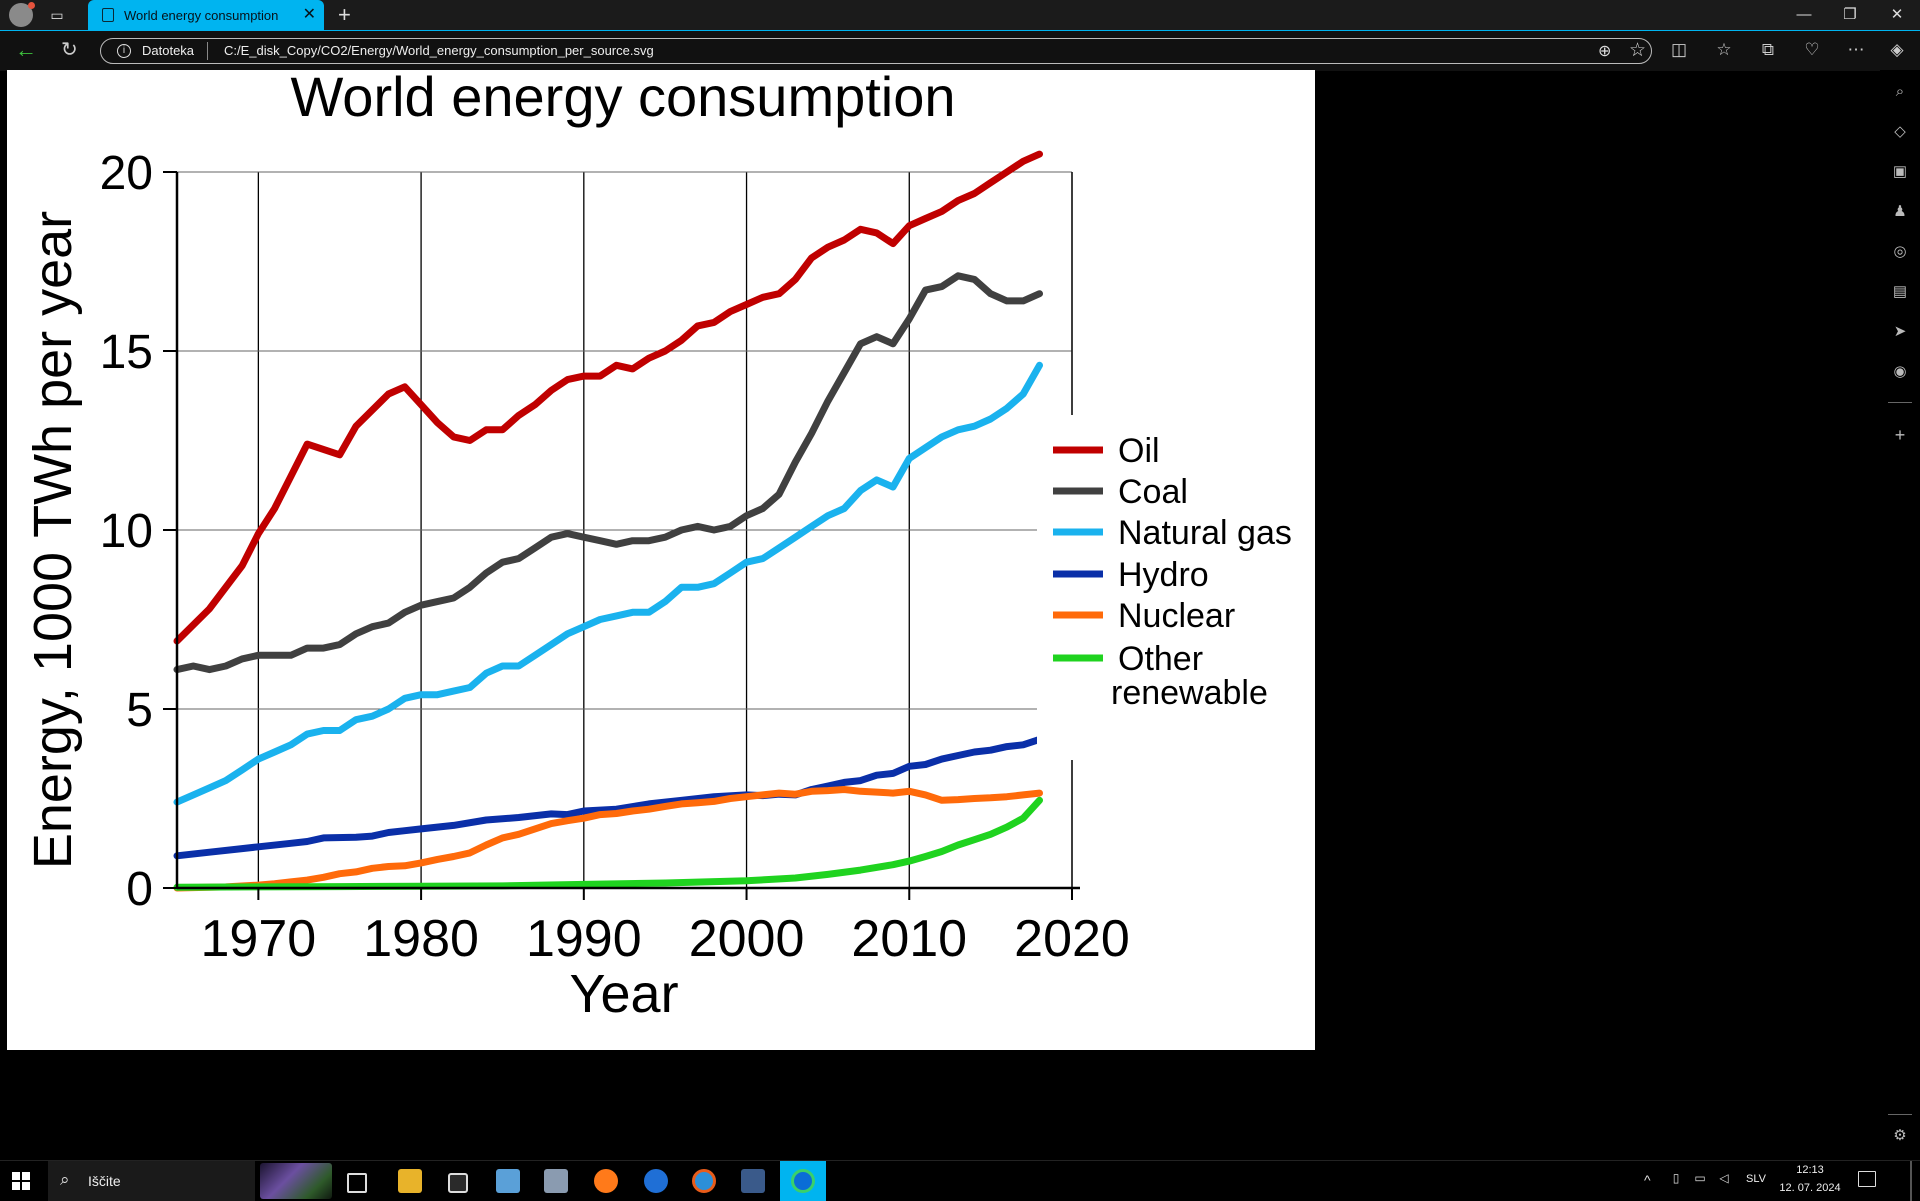  I want to click on thunderbird-icon, so click(656, 1181).